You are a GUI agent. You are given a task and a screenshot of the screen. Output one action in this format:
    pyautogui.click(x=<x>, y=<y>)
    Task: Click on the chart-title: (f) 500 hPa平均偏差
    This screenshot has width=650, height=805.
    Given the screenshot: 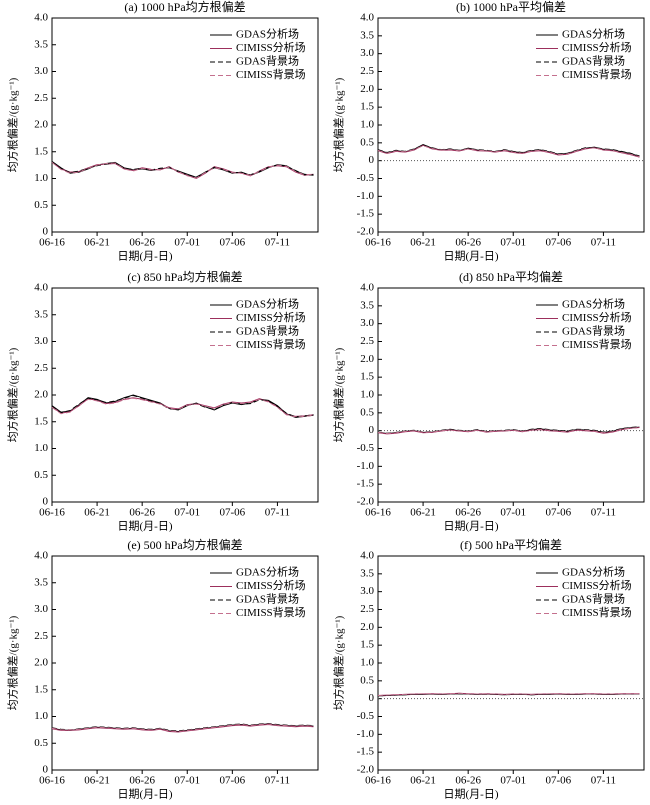 What is the action you would take?
    pyautogui.click(x=511, y=544)
    